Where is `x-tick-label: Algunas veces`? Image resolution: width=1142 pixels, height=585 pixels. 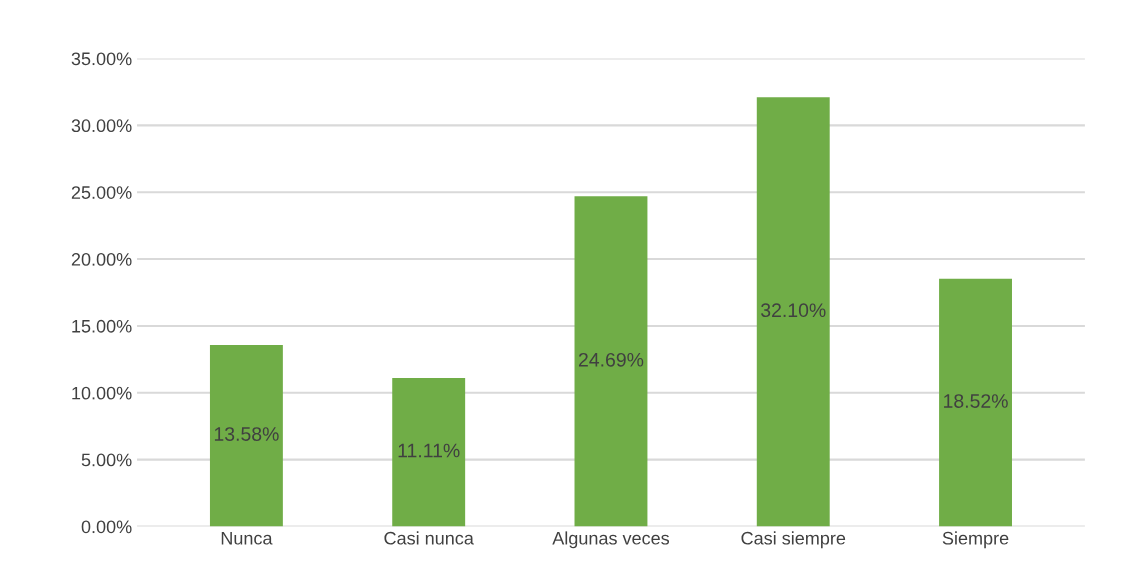 x-tick-label: Algunas veces is located at coordinates (611, 540).